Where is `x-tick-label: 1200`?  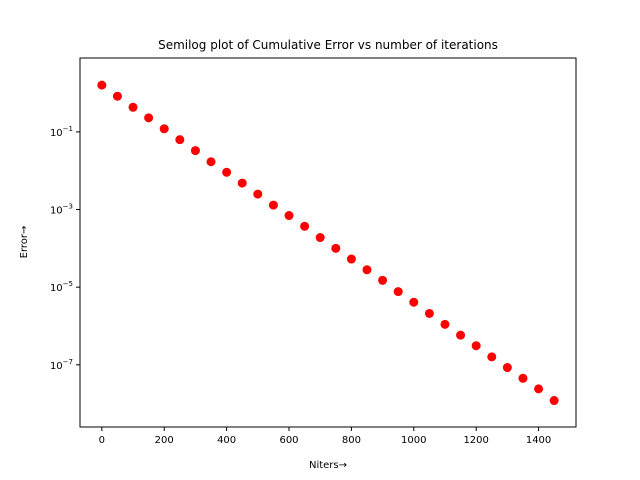 x-tick-label: 1200 is located at coordinates (475, 440).